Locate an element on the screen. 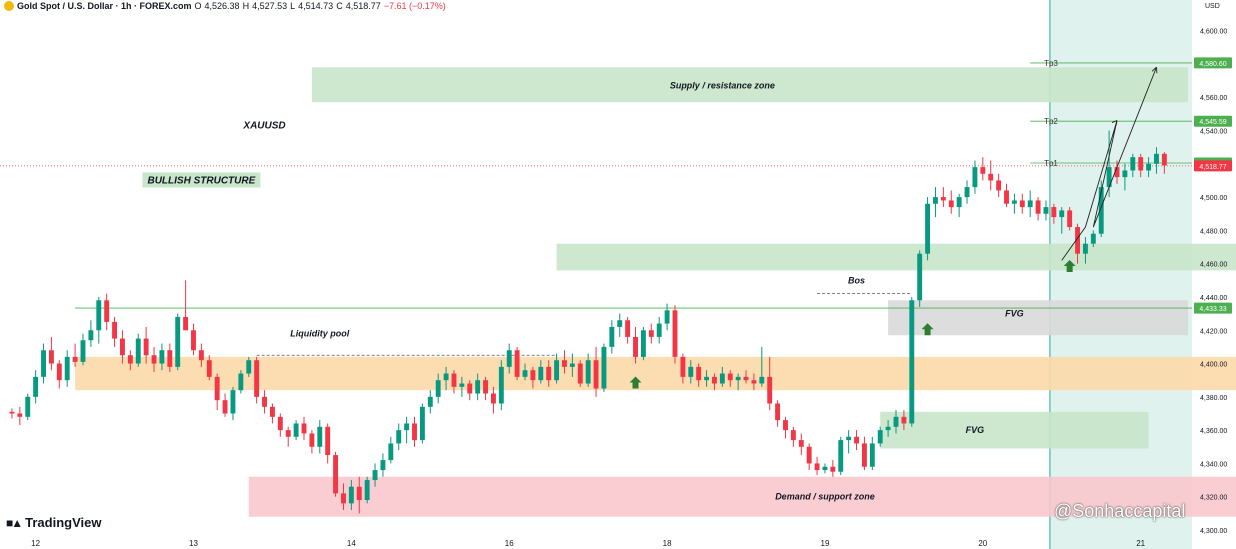 The image size is (1236, 549). y-axis-tick-label: 4,300.00 is located at coordinates (1213, 531).